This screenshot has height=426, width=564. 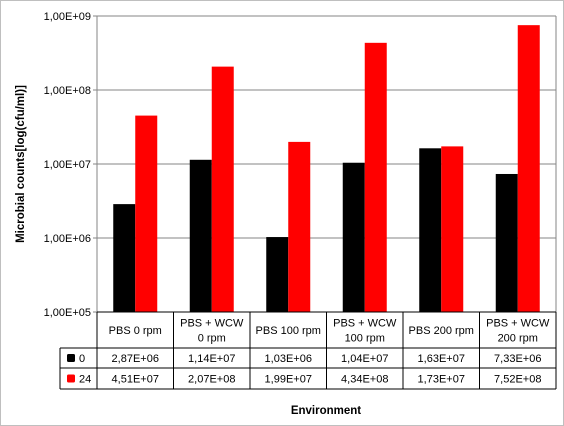 What do you see at coordinates (85, 380) in the screenshot?
I see `legend-label-24: 24` at bounding box center [85, 380].